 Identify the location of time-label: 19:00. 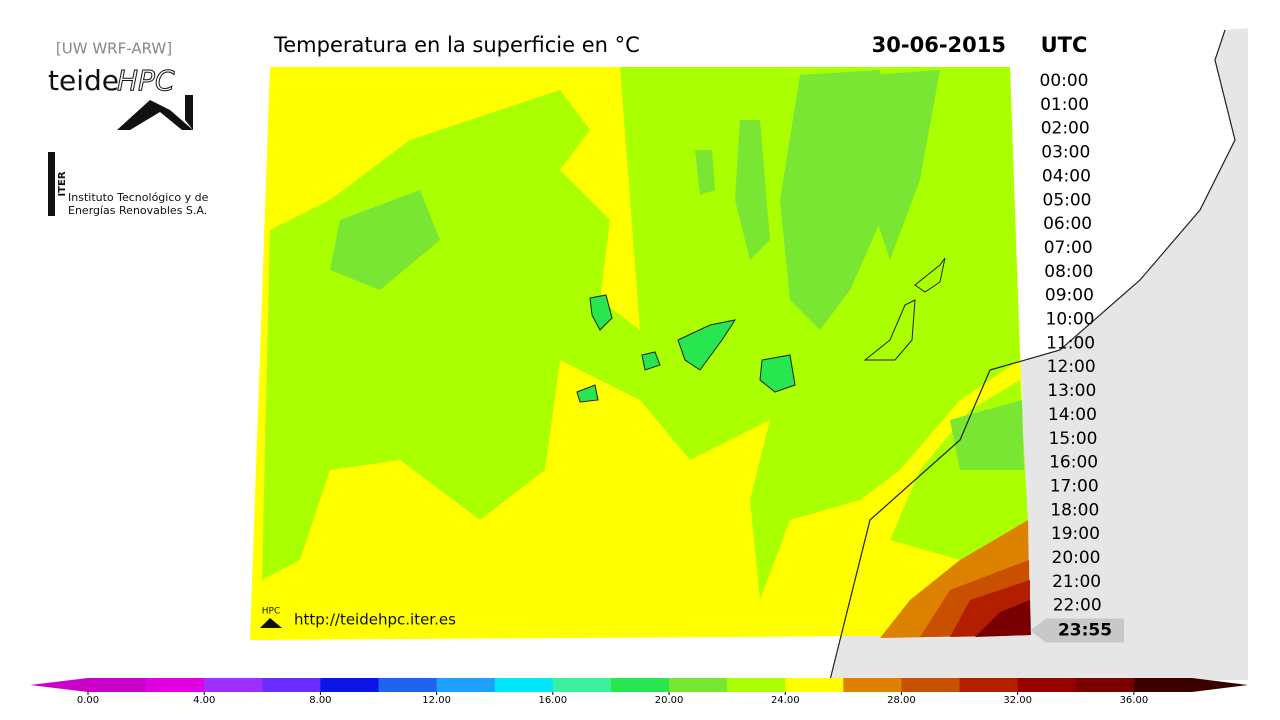
(1075, 534).